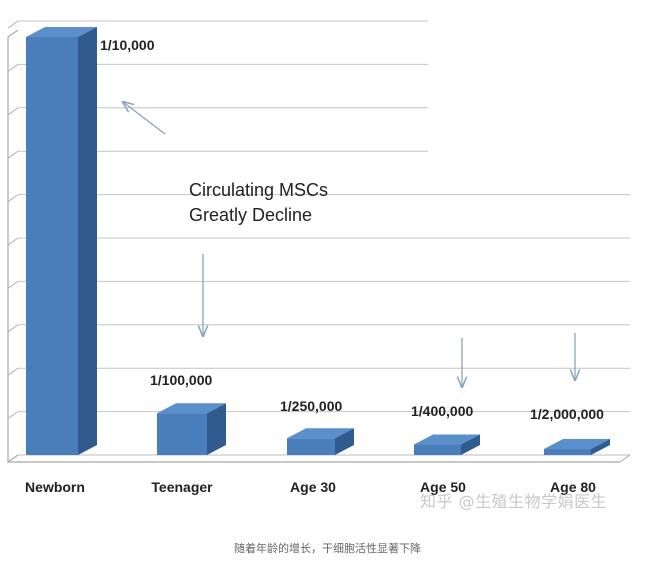 This screenshot has width=655, height=564. I want to click on bar-top-teenager, so click(191, 408).